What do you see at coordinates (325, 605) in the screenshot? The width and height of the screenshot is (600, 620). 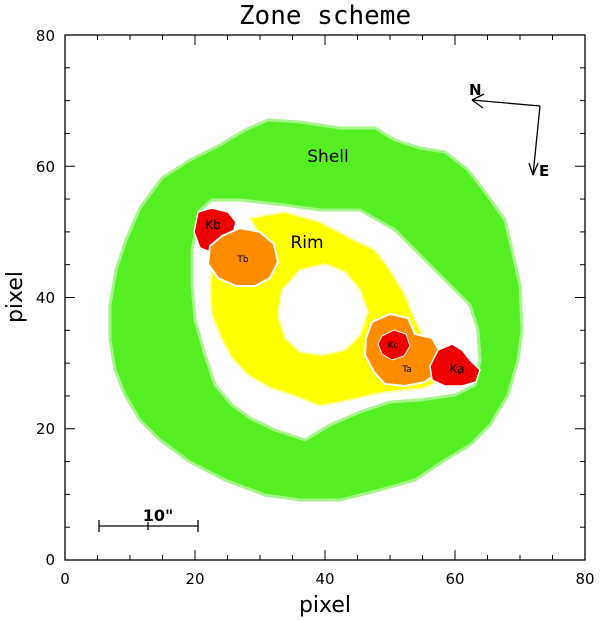 I see `x-axis-label: pixel` at bounding box center [325, 605].